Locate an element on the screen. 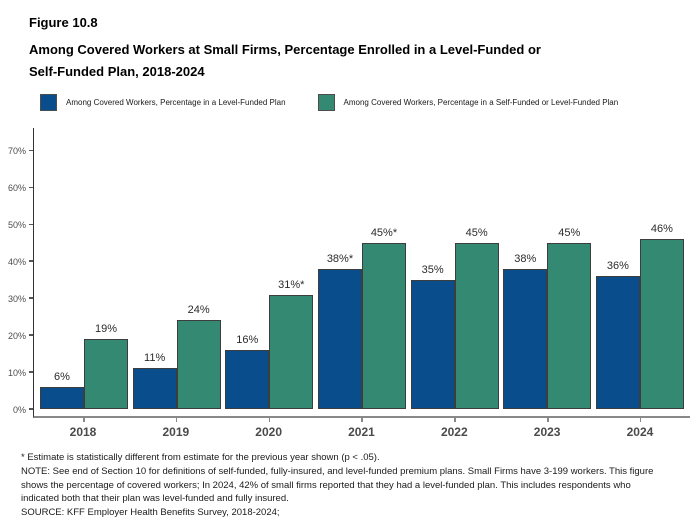 The width and height of the screenshot is (698, 525). bar-group-2020: 16% 31%* is located at coordinates (269, 343).